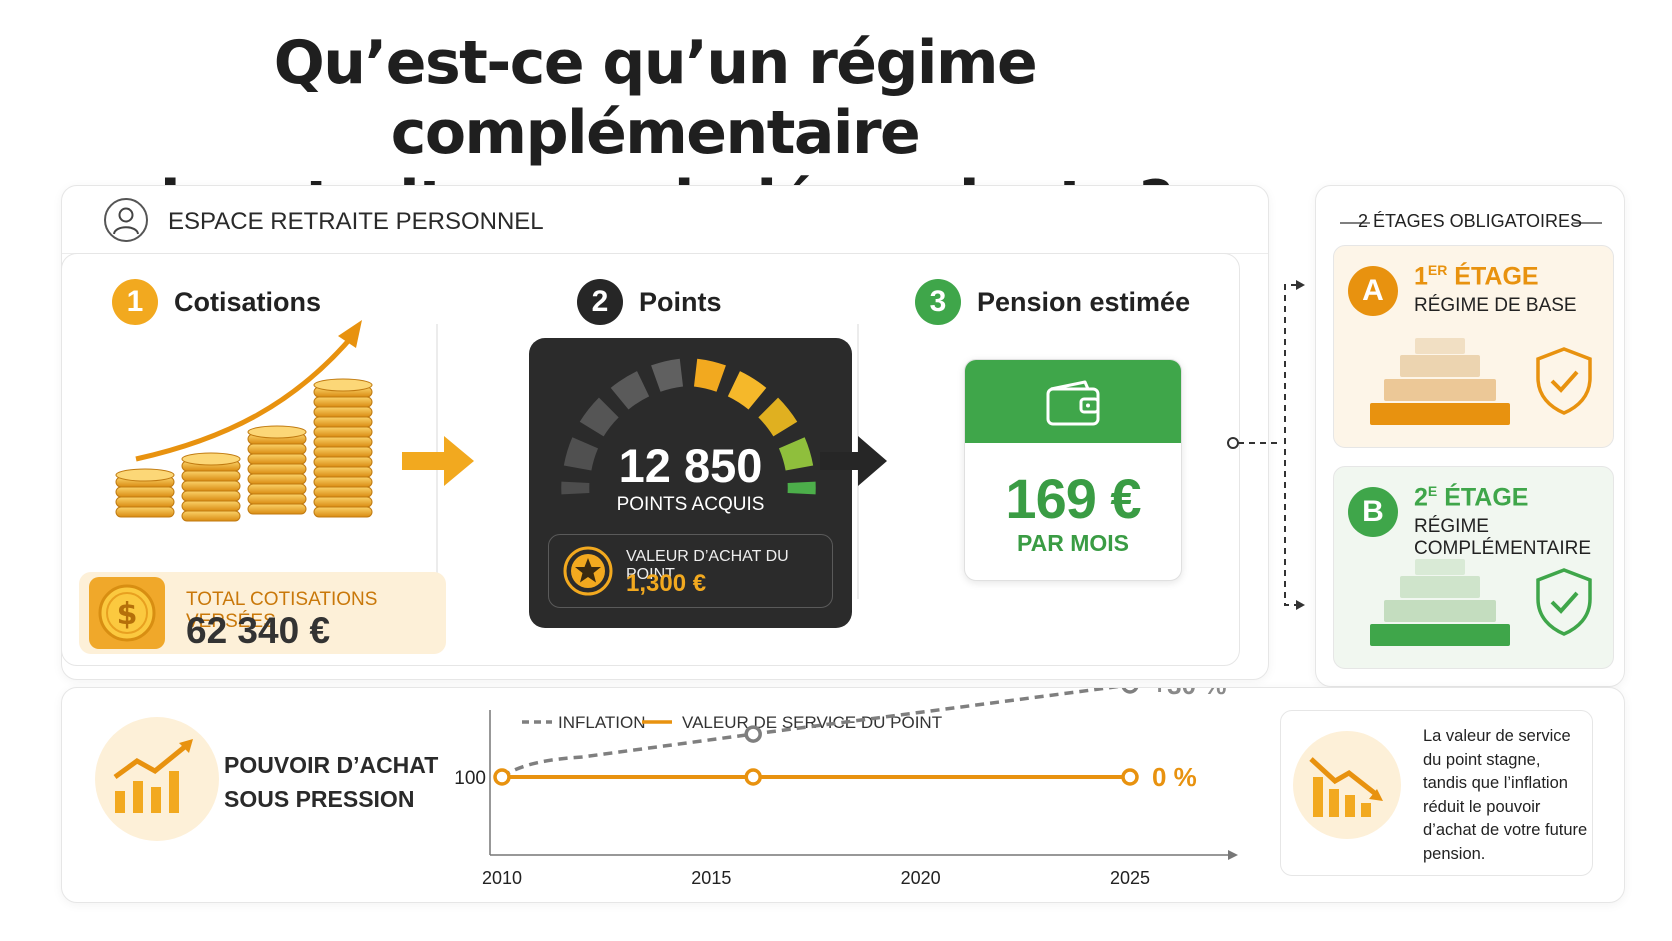 The height and width of the screenshot is (941, 1672). I want to click on total-contributions-box: $ TOTAL COTISATIONS VERSÉES 62 340 €, so click(262, 613).